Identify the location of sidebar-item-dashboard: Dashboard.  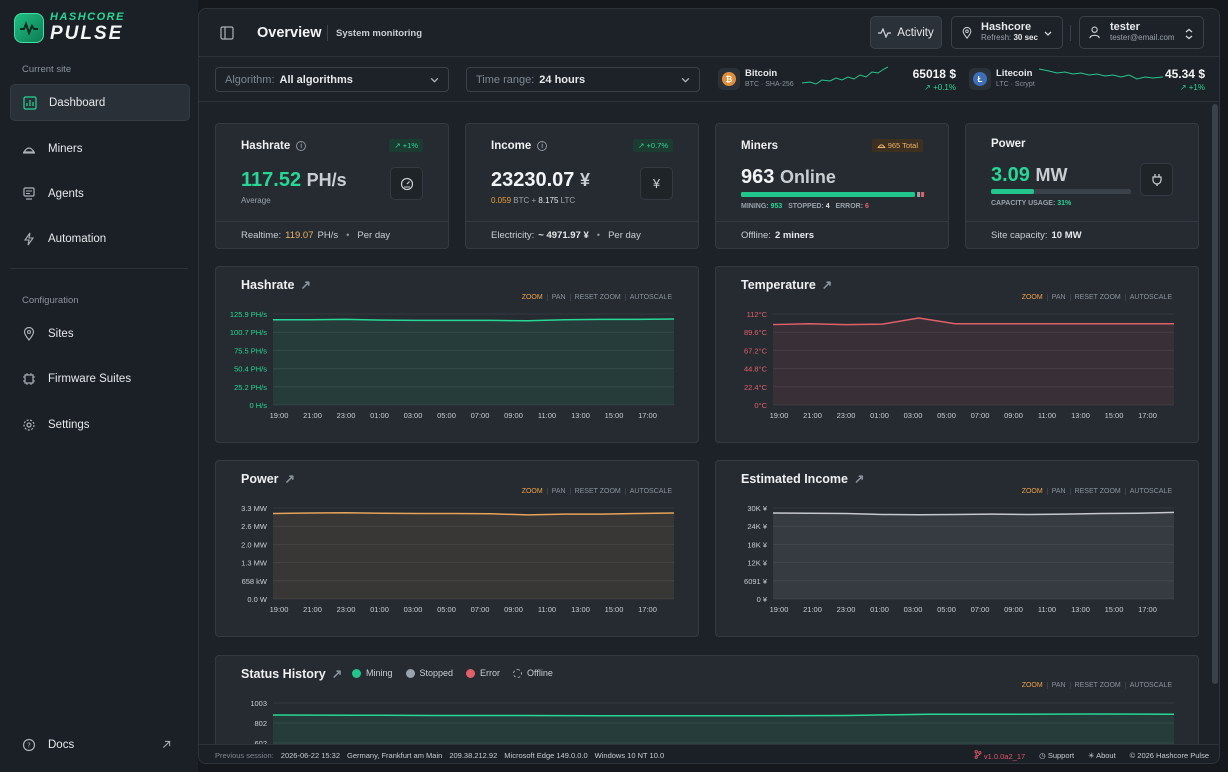
(100, 102).